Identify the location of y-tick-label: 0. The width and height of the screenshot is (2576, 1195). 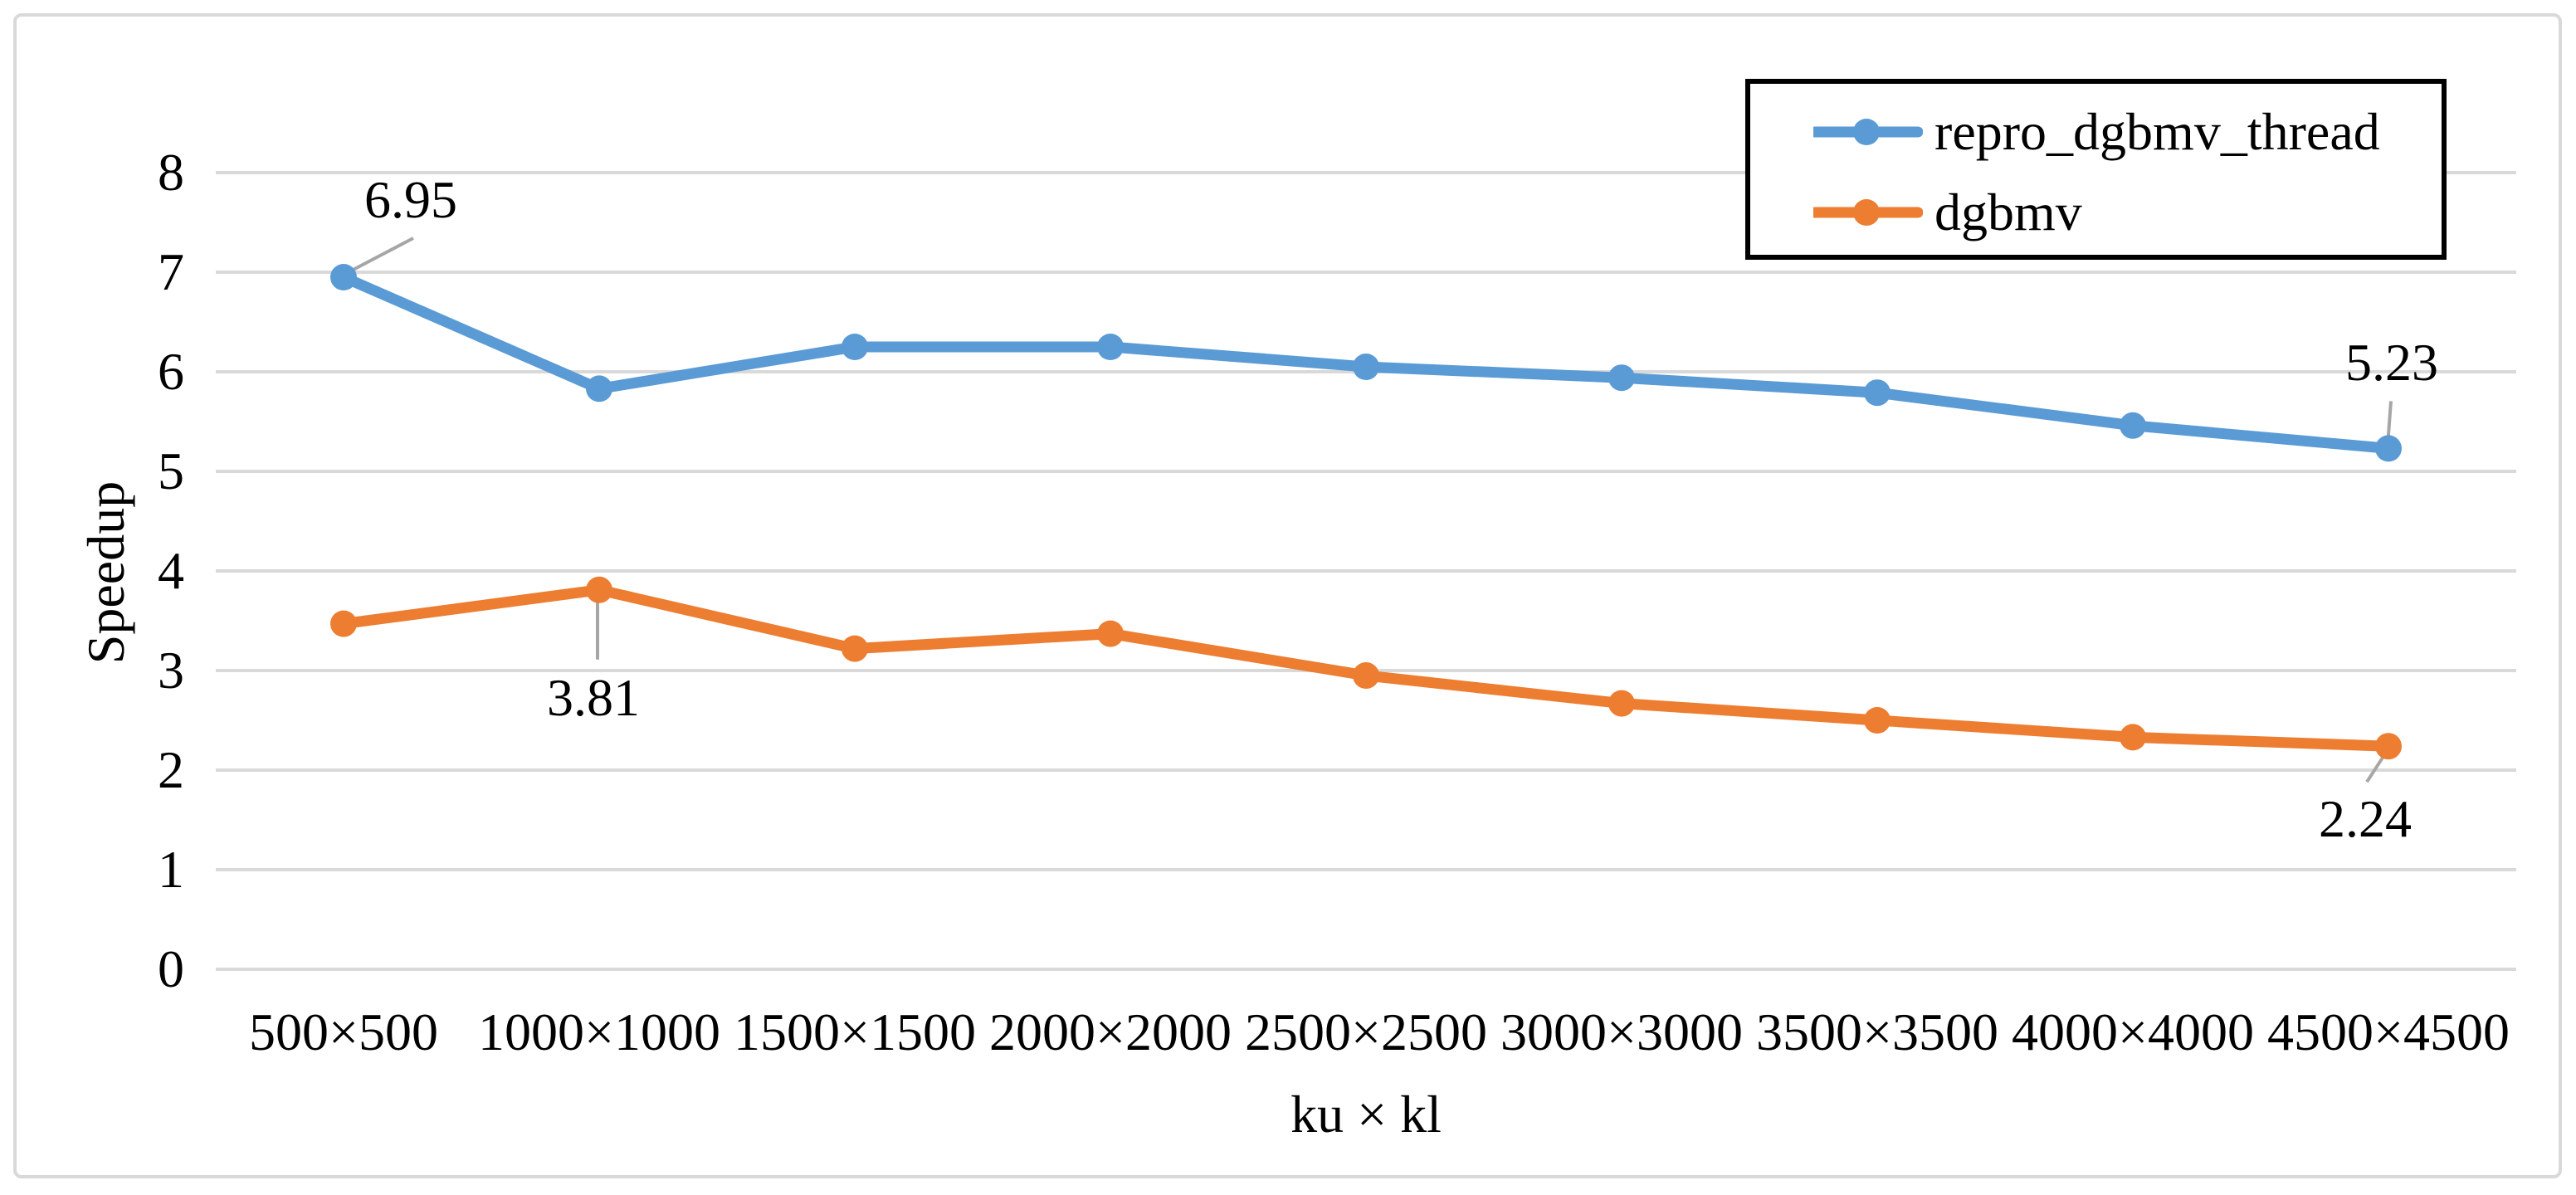
(171, 969).